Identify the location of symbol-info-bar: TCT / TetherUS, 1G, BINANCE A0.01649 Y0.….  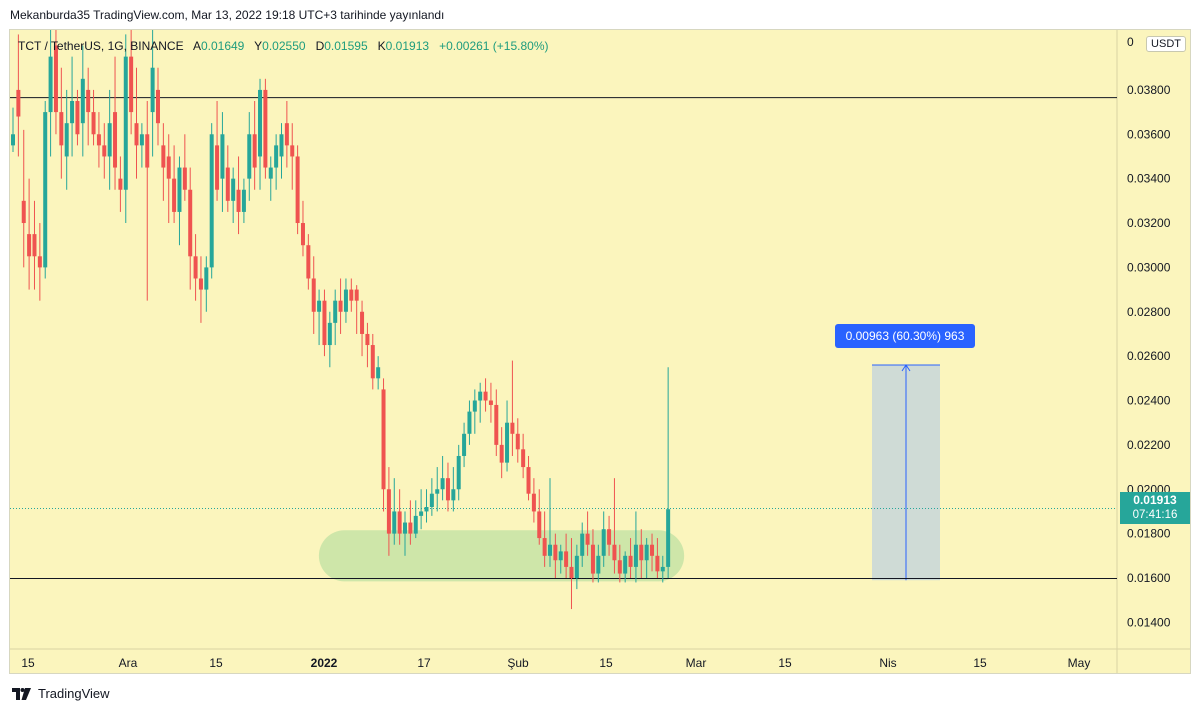
(283, 46).